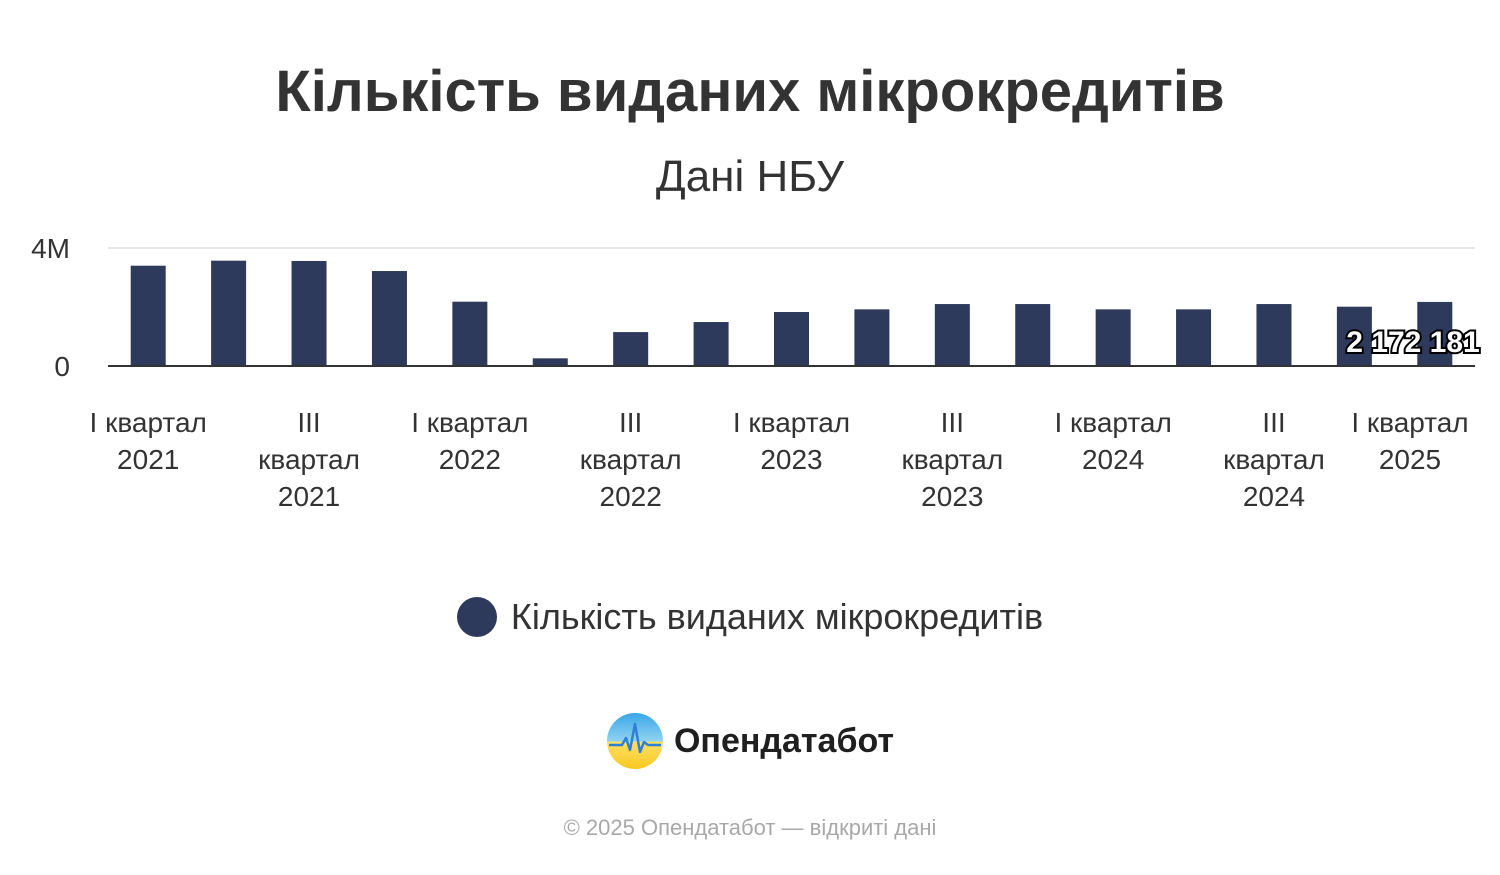 The height and width of the screenshot is (875, 1500). What do you see at coordinates (1412, 342) in the screenshot?
I see `data-label: 2 172 181` at bounding box center [1412, 342].